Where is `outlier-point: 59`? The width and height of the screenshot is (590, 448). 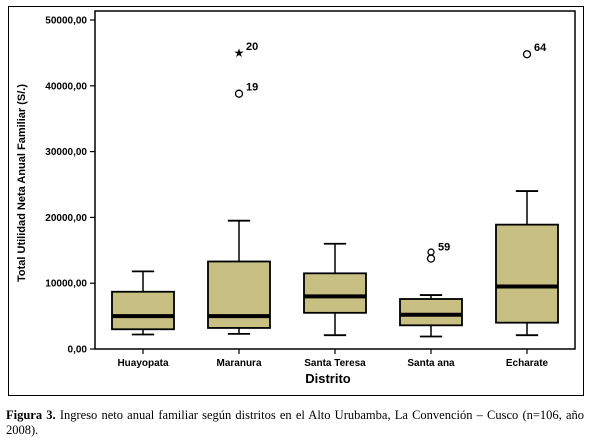
outlier-point: 59 is located at coordinates (438, 252).